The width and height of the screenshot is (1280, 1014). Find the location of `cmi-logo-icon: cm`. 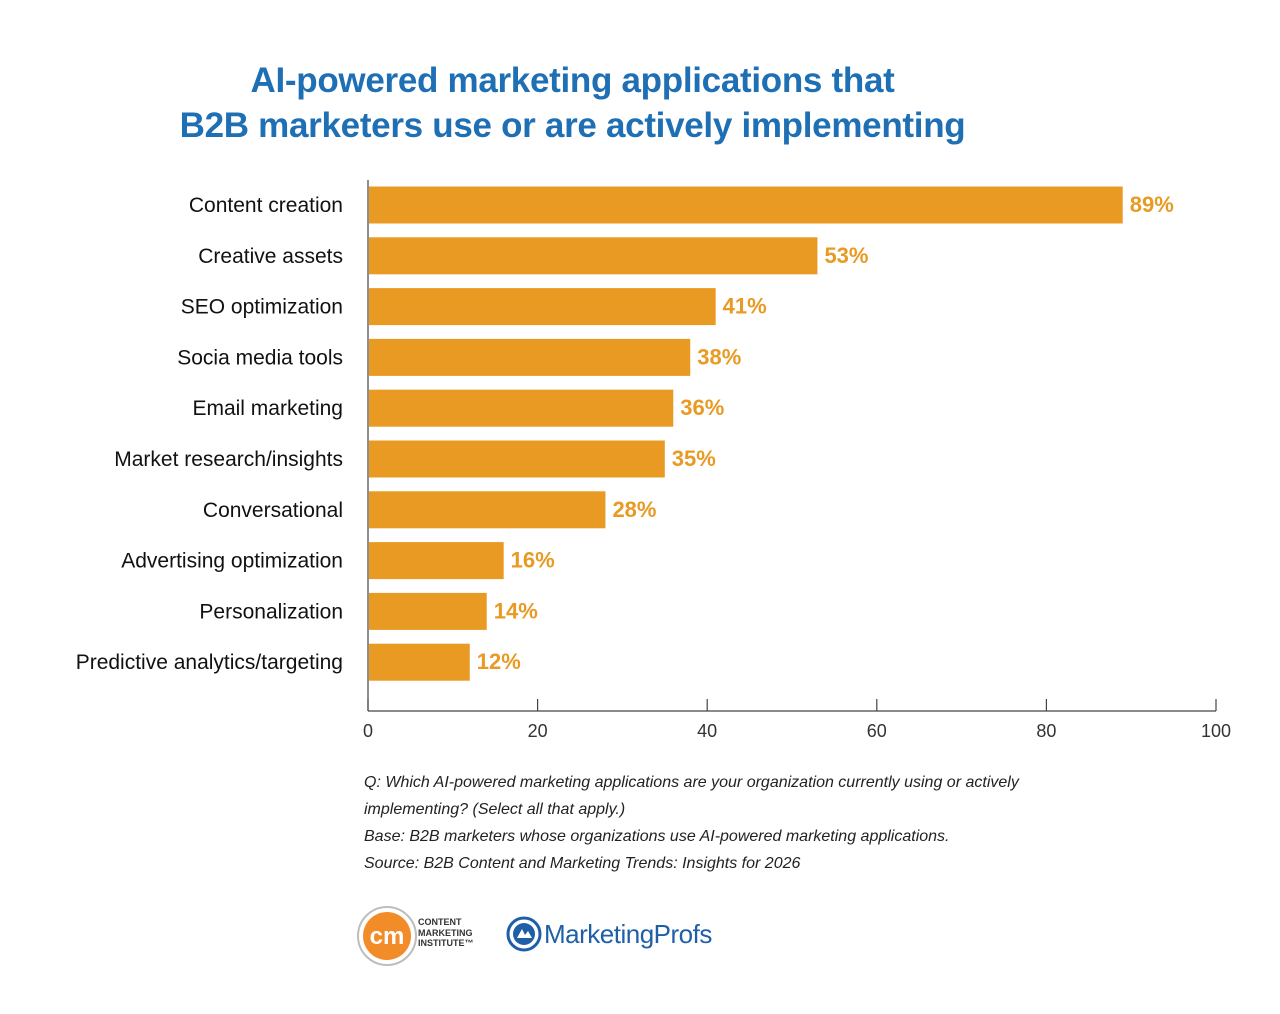

cmi-logo-icon: cm is located at coordinates (387, 936).